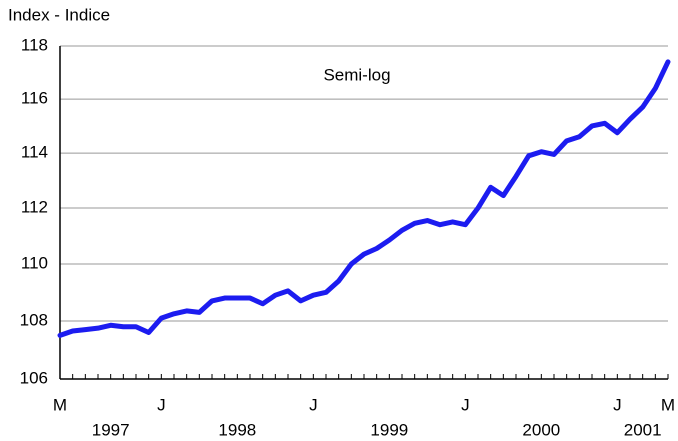  Describe the element at coordinates (34, 377) in the screenshot. I see `y-tick-label: 106` at that location.